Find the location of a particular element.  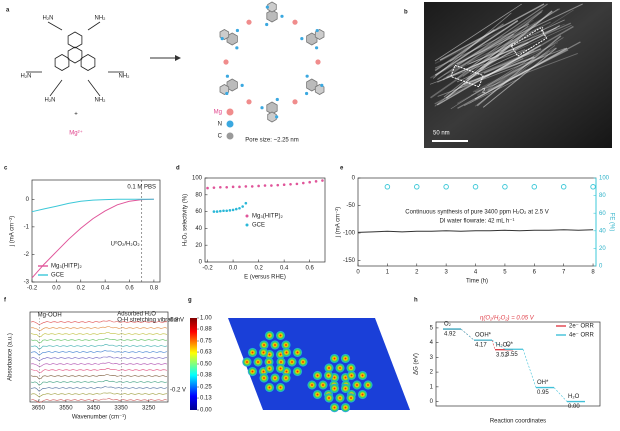

reference-label: U⁰O₂/H₂O₂ is located at coordinates (126, 244).